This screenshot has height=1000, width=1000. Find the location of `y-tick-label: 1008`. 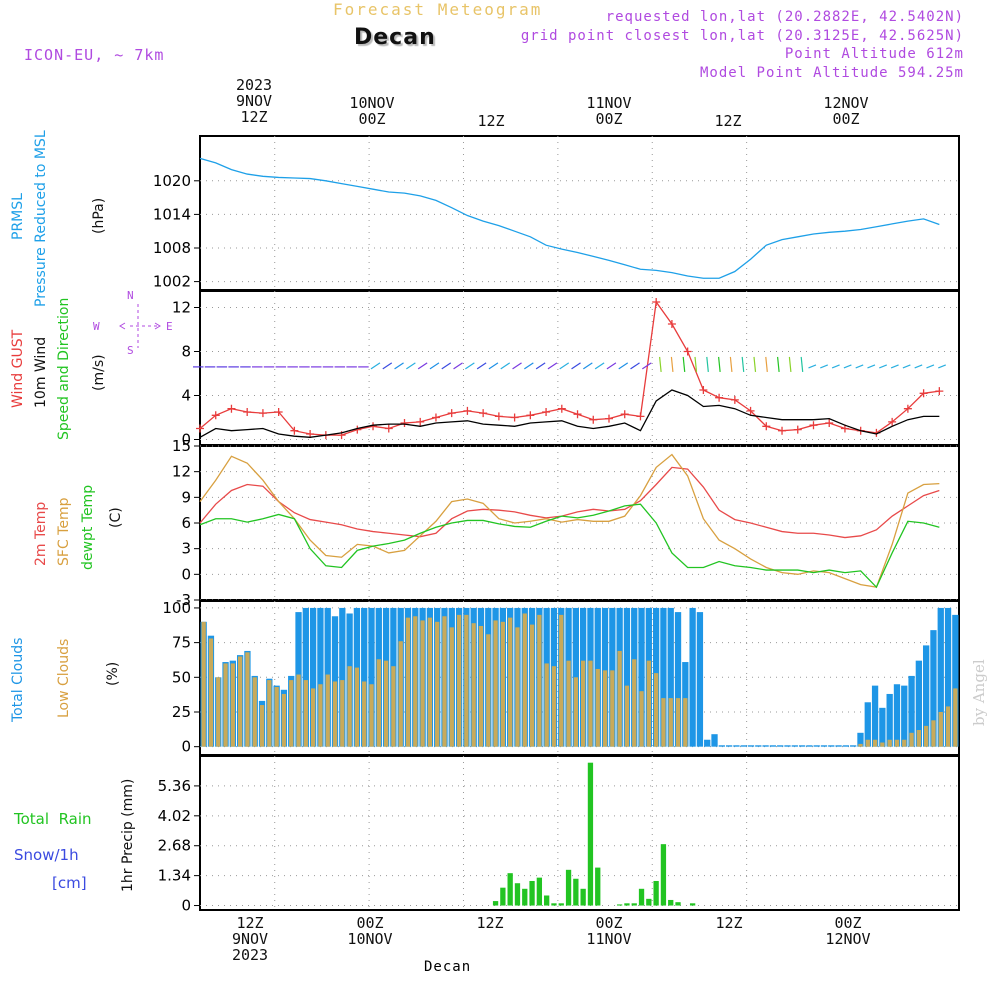

y-tick-label: 1008 is located at coordinates (172, 248).